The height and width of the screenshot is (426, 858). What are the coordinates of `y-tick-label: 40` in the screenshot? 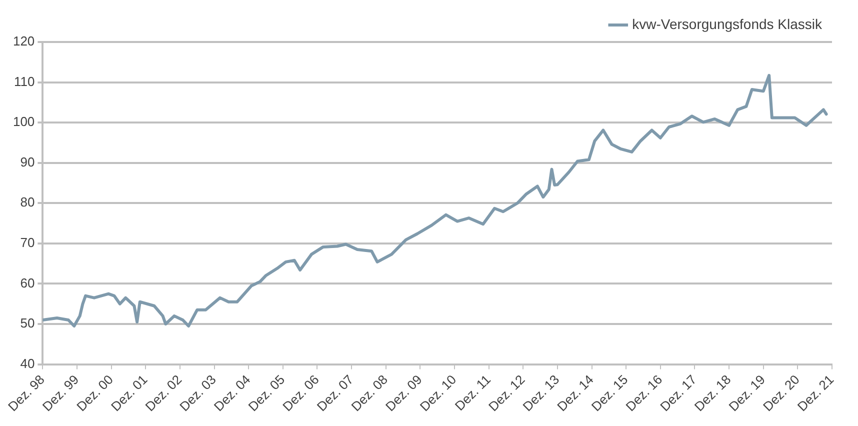 It's located at (27, 363).